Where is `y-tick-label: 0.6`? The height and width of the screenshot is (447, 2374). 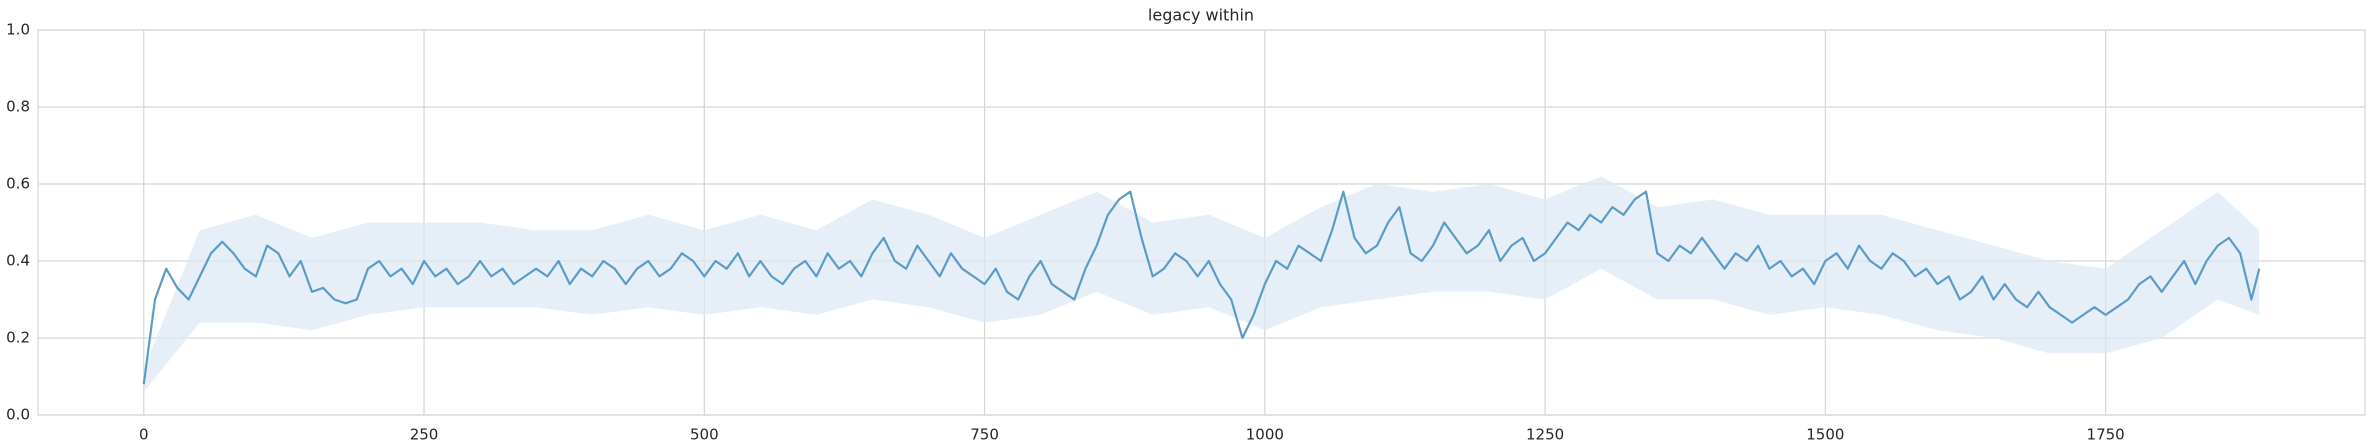 y-tick-label: 0.6 is located at coordinates (18, 184).